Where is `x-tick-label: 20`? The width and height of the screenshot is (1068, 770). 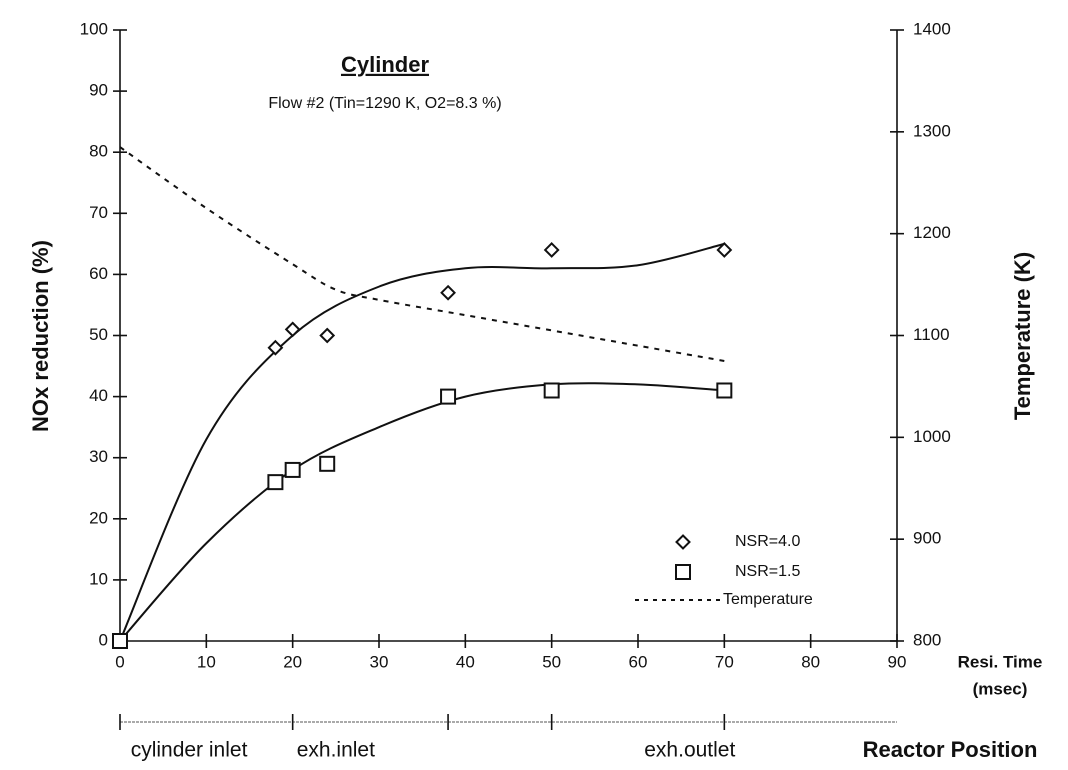 x-tick-label: 20 is located at coordinates (292, 661).